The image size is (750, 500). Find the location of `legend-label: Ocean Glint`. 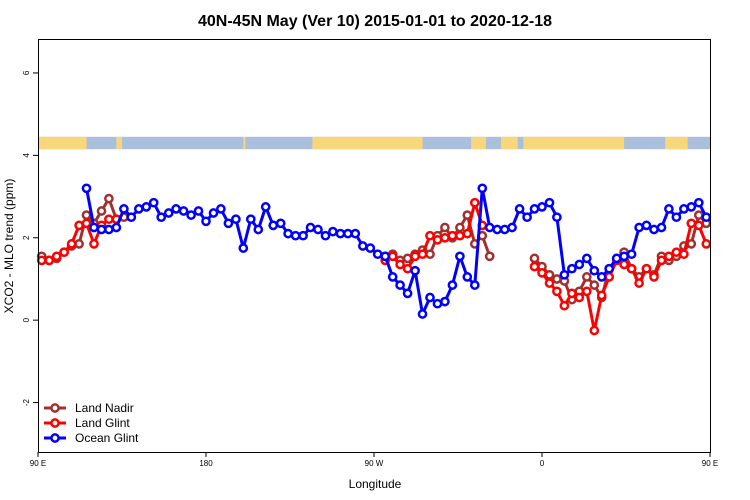

legend-label: Ocean Glint is located at coordinates (107, 438).